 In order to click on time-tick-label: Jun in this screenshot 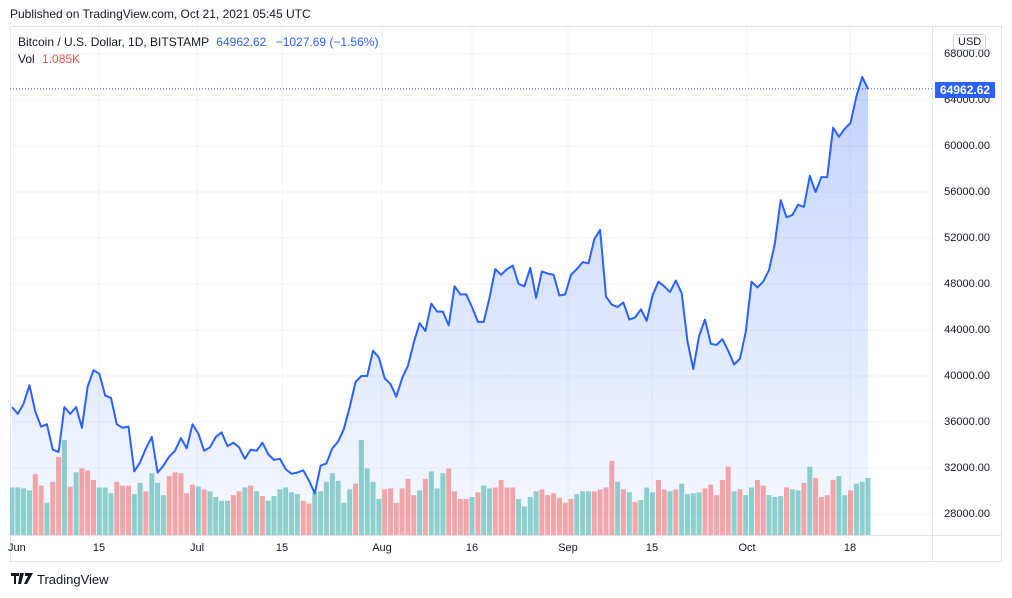, I will do `click(17, 548)`.